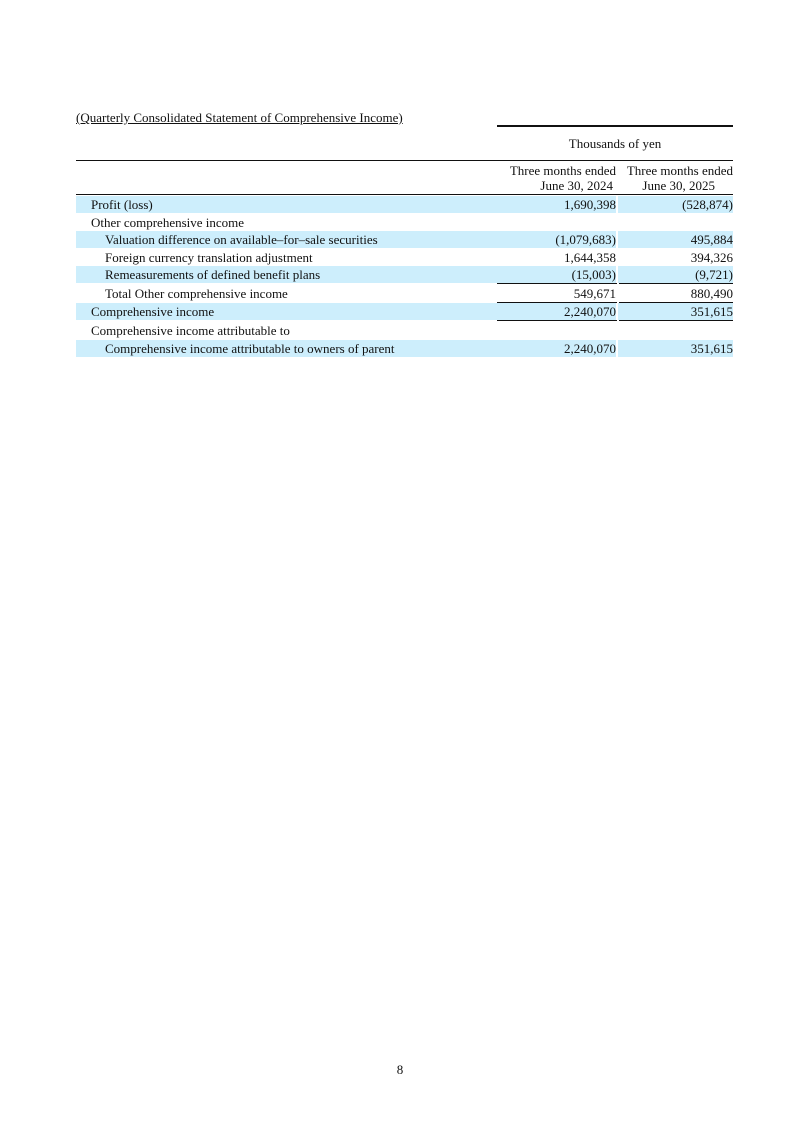 This screenshot has width=800, height=1131. Describe the element at coordinates (678, 185) in the screenshot. I see `column-header-date: June 30, 2025` at that location.